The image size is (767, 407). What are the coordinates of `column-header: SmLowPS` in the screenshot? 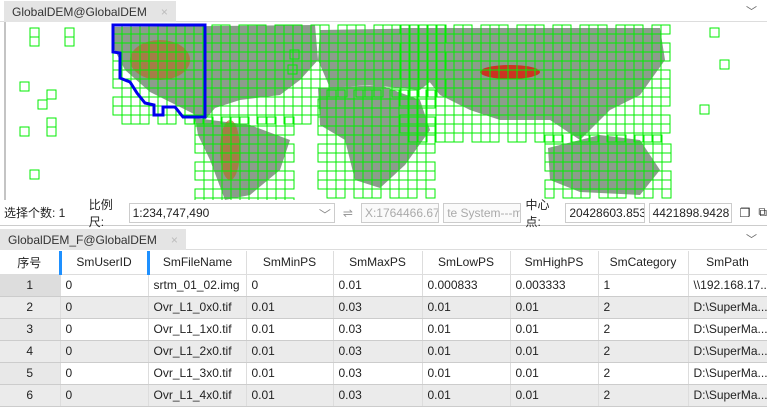 It's located at (466, 263).